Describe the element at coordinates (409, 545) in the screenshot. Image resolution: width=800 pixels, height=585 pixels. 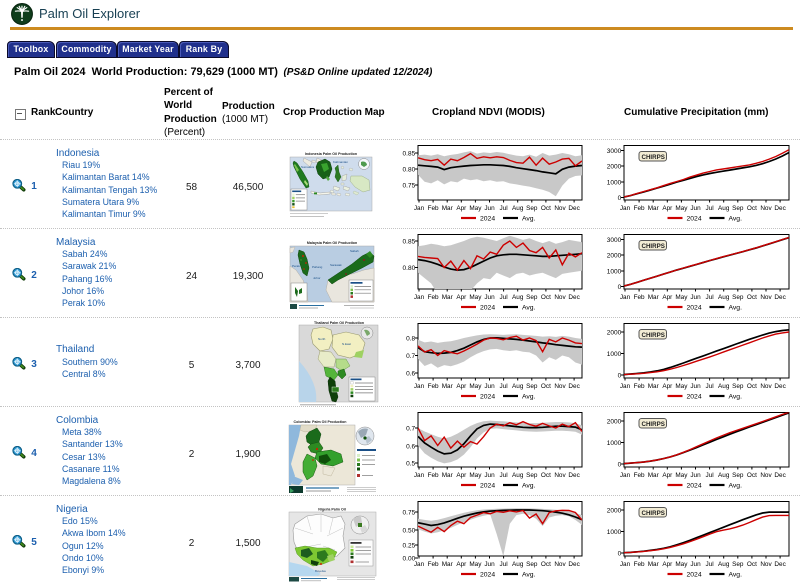
I see `svg-text: 0.25` at that location.